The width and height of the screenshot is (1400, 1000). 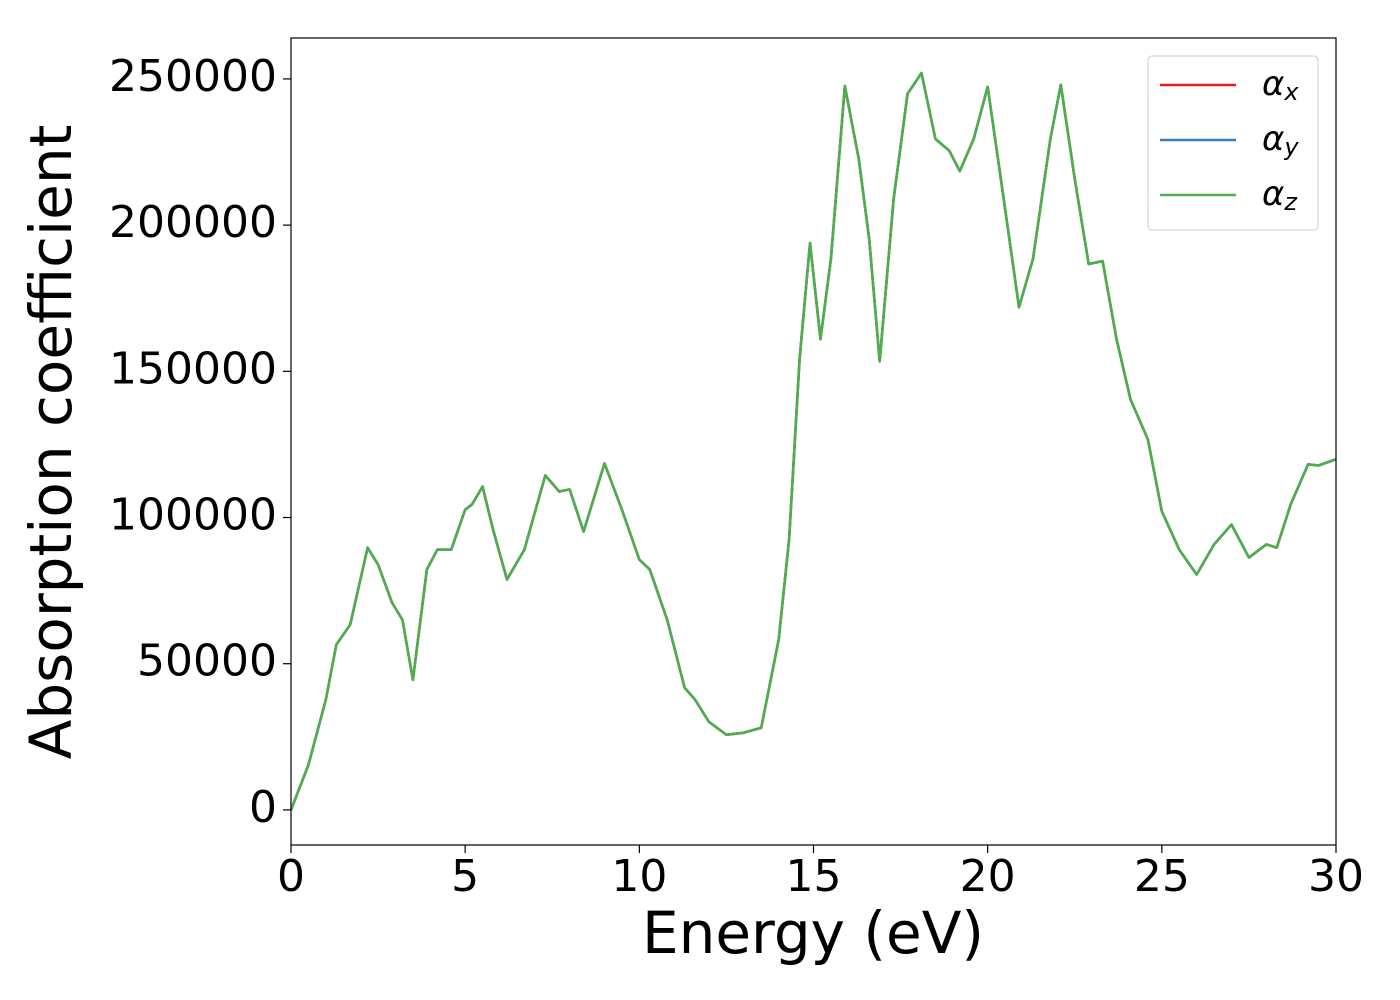 What do you see at coordinates (988, 876) in the screenshot?
I see `x-tick-label: 20` at bounding box center [988, 876].